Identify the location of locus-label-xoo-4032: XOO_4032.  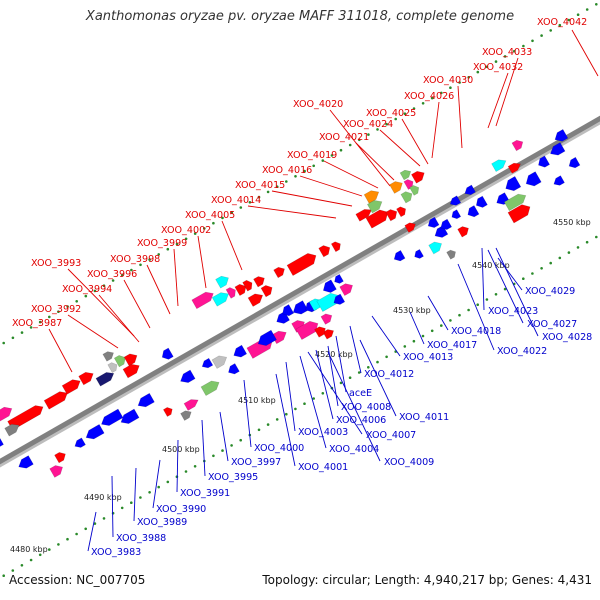
(498, 67).